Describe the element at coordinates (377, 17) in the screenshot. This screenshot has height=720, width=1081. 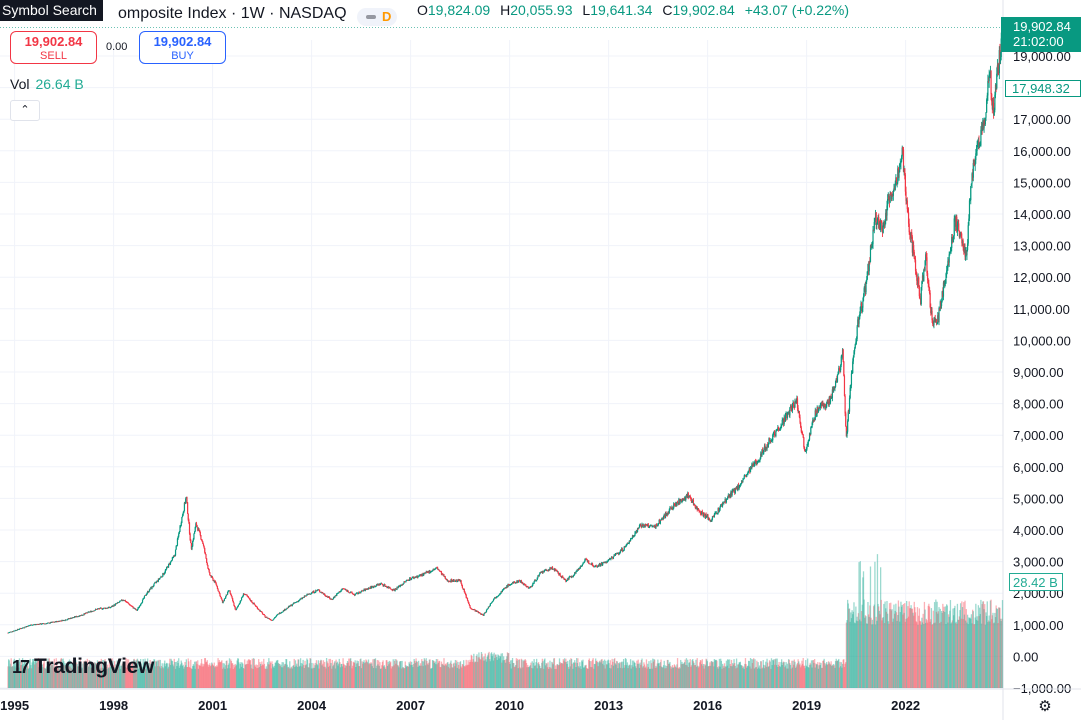
I see `market-status-badge: D` at that location.